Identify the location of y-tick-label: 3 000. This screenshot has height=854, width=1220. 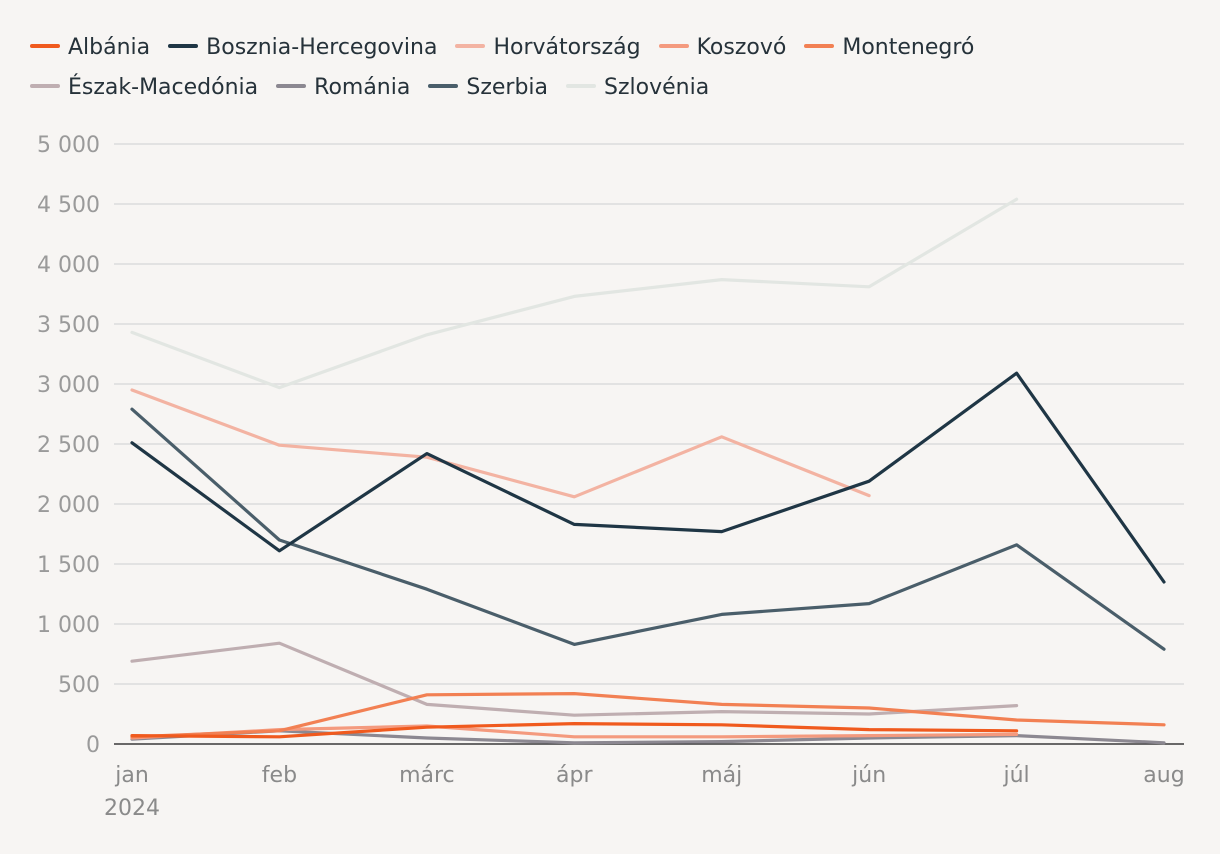
(68, 385).